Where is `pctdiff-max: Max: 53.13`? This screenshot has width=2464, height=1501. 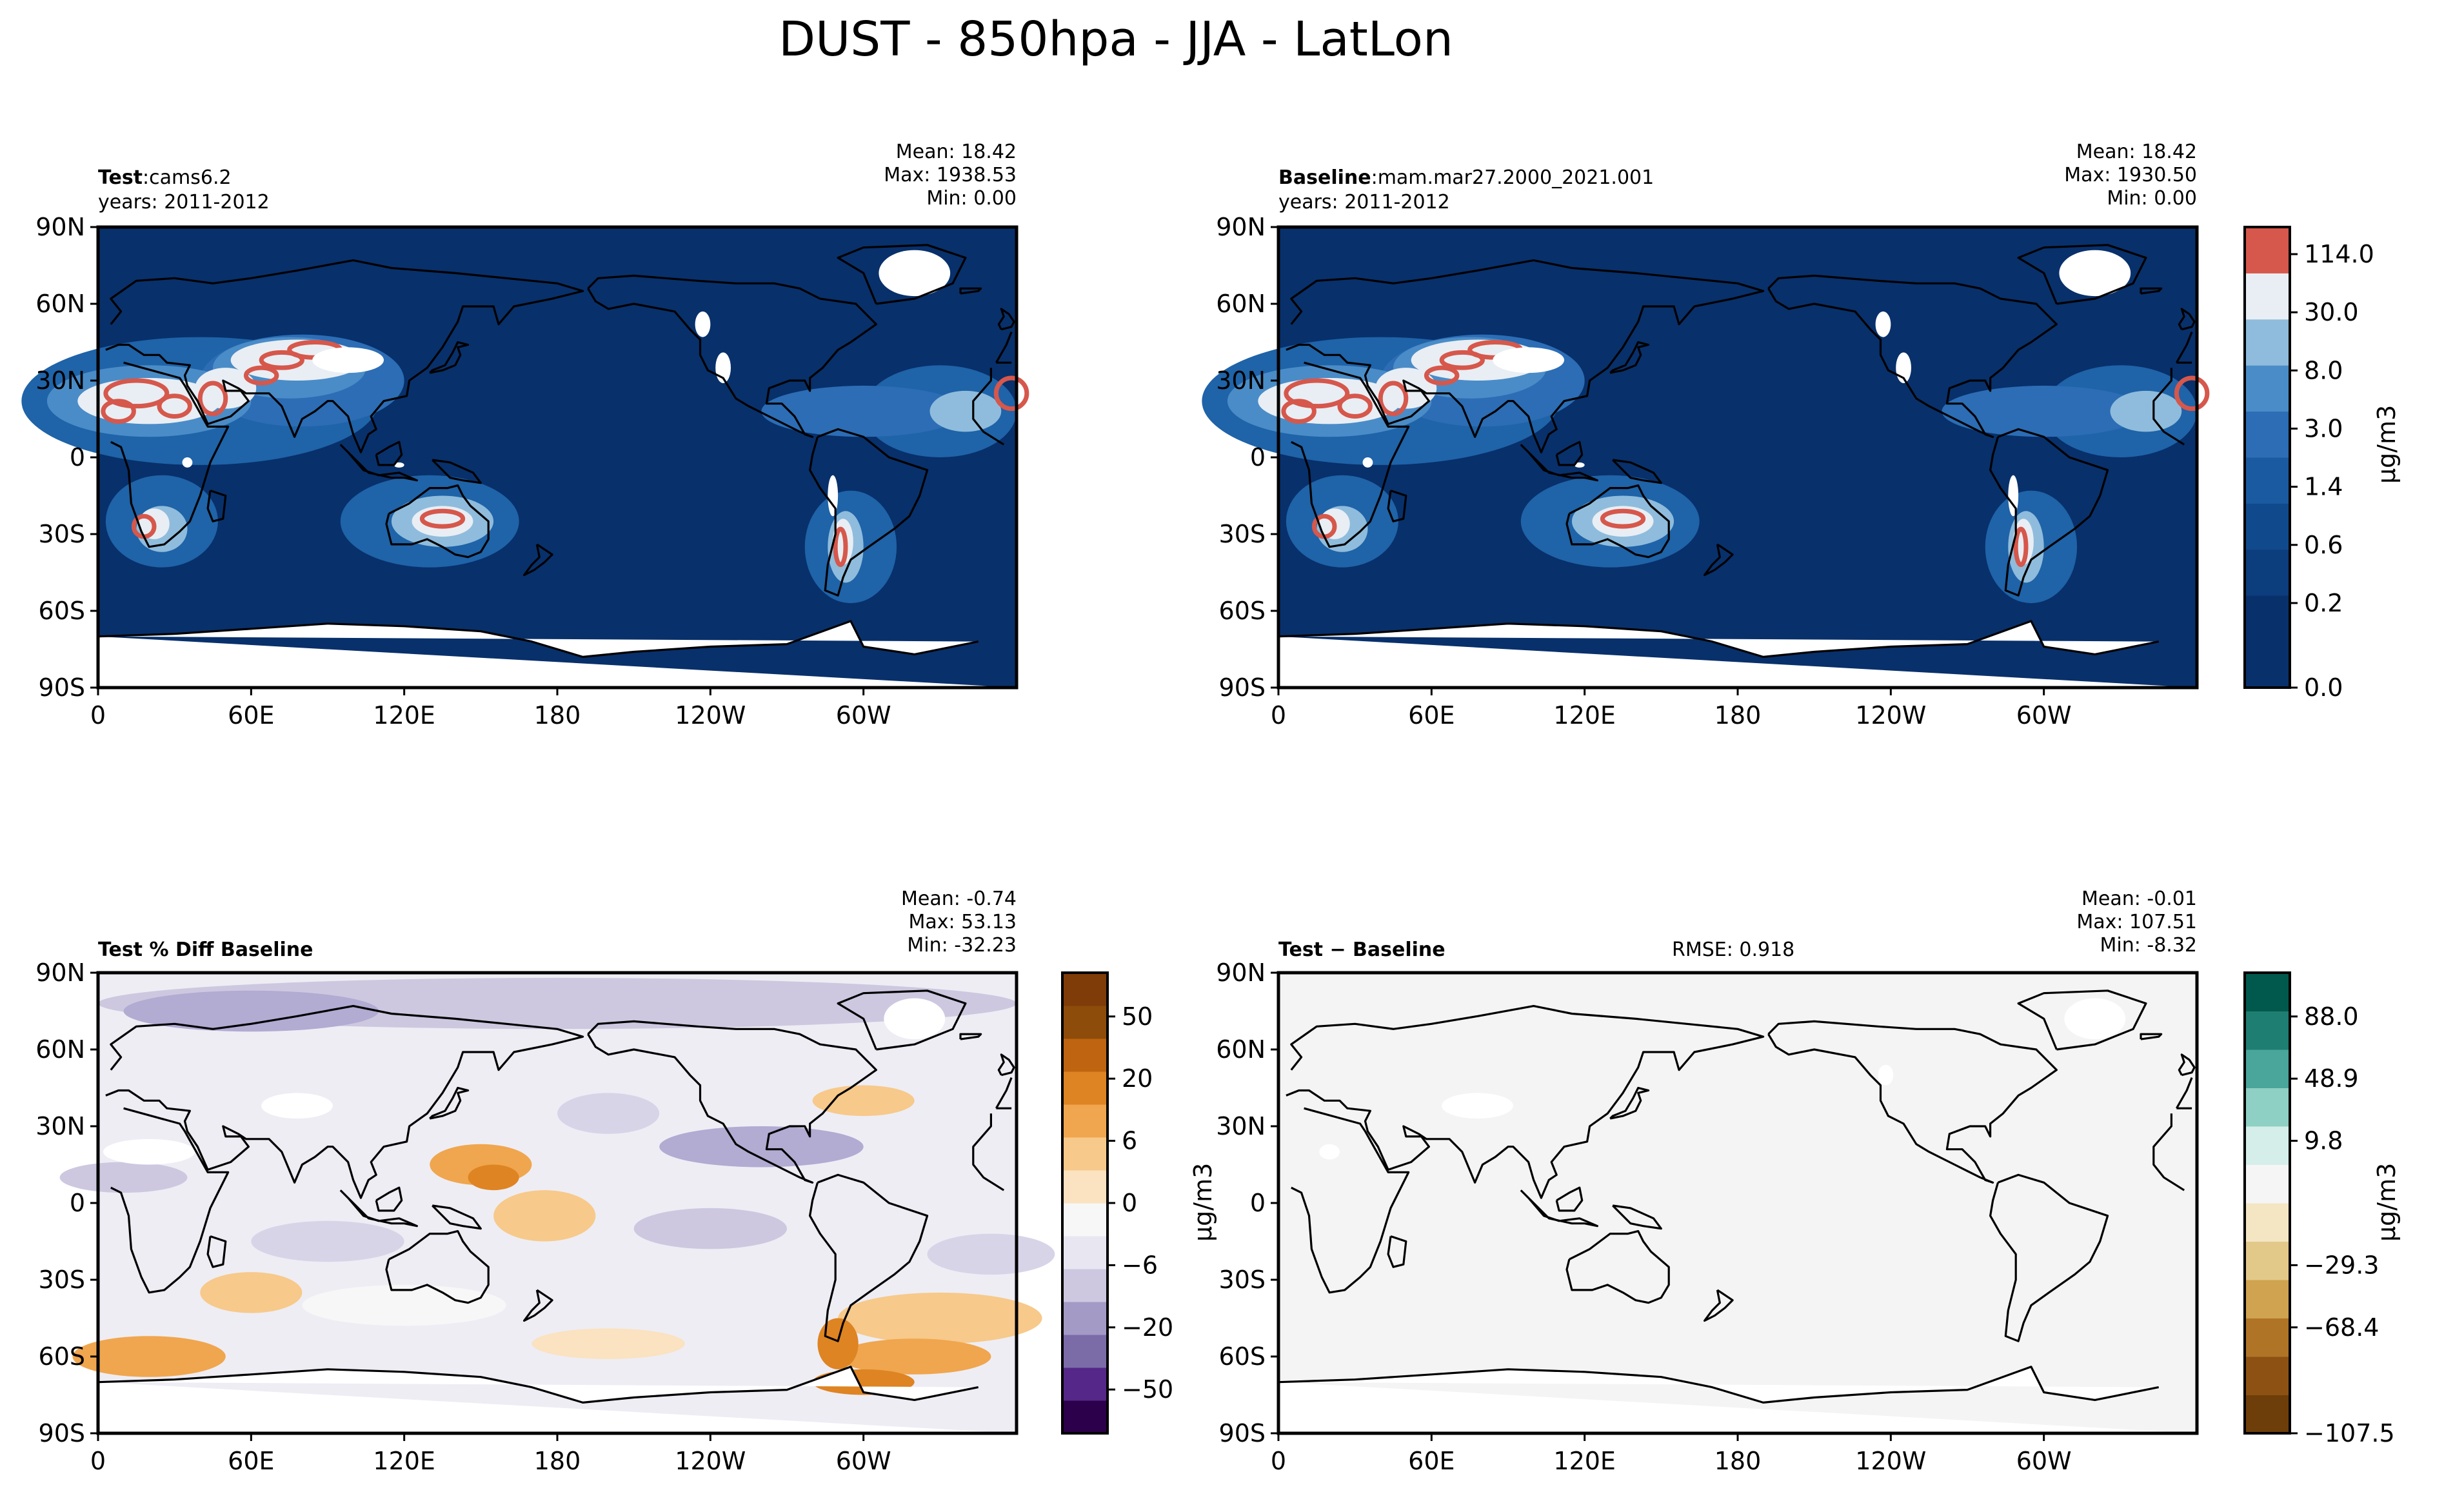
pctdiff-max: Max: 53.13 is located at coordinates (962, 922).